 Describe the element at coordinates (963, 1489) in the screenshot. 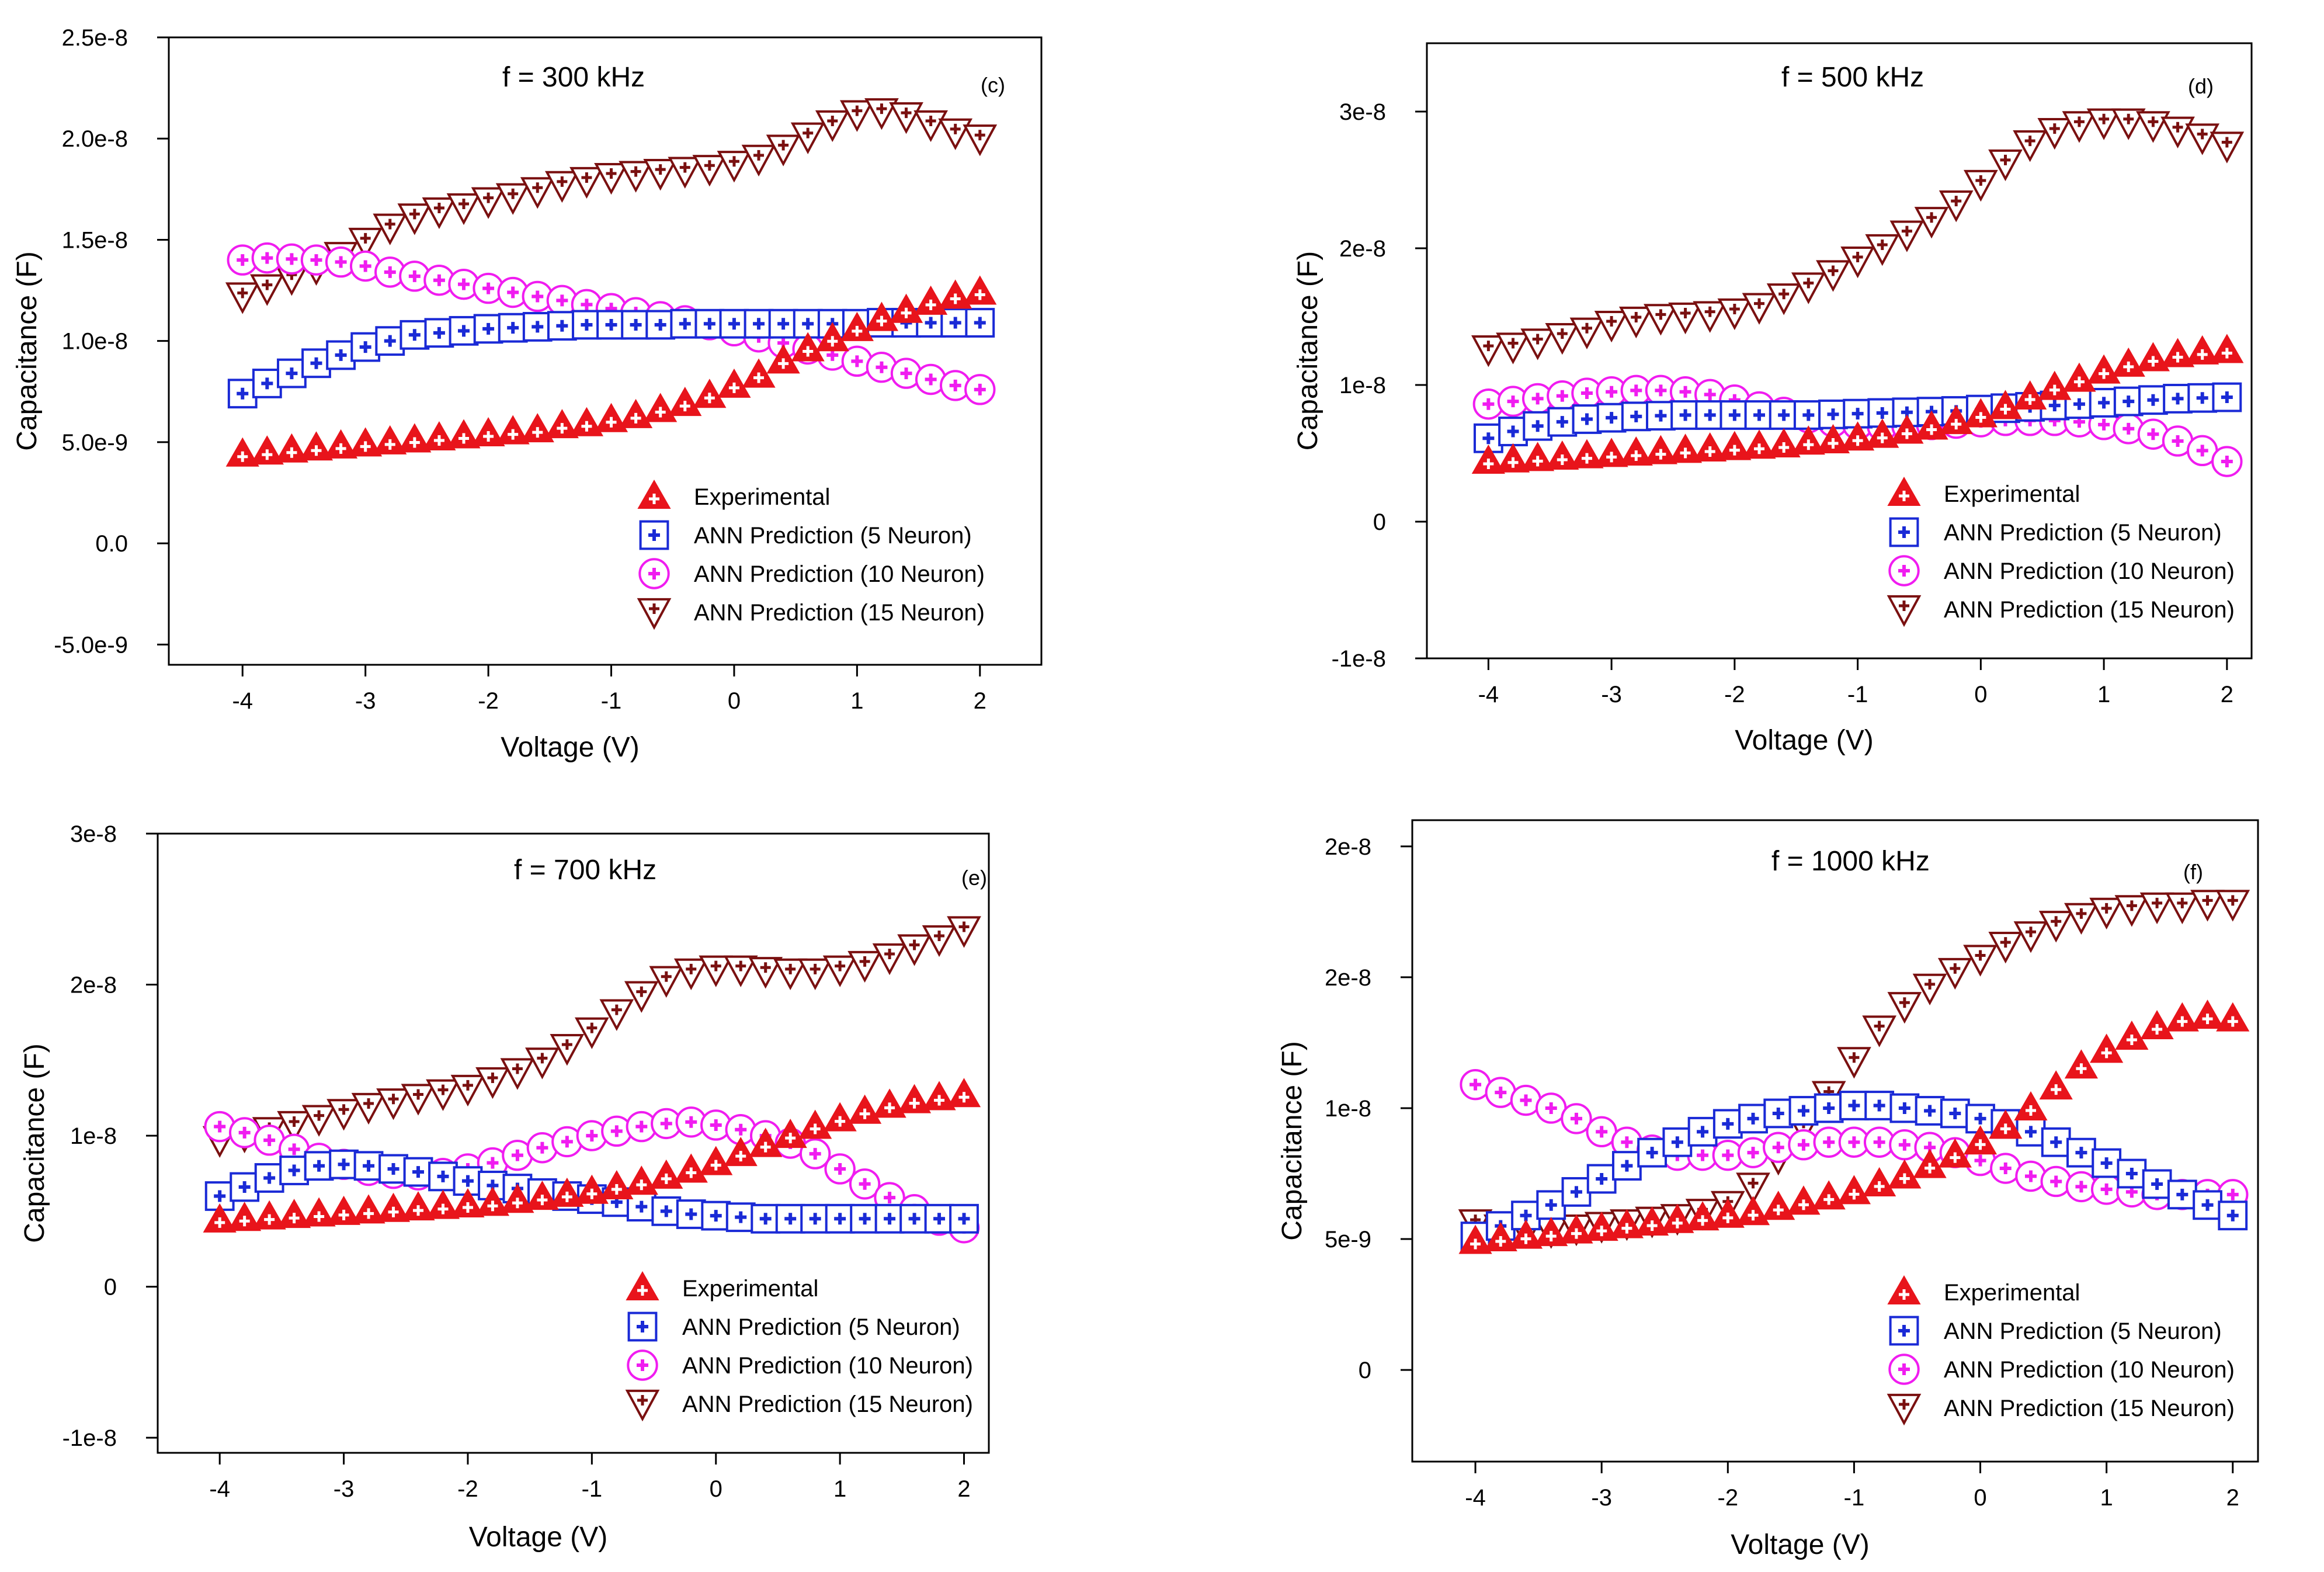

I see `x-tick-label: 2` at that location.